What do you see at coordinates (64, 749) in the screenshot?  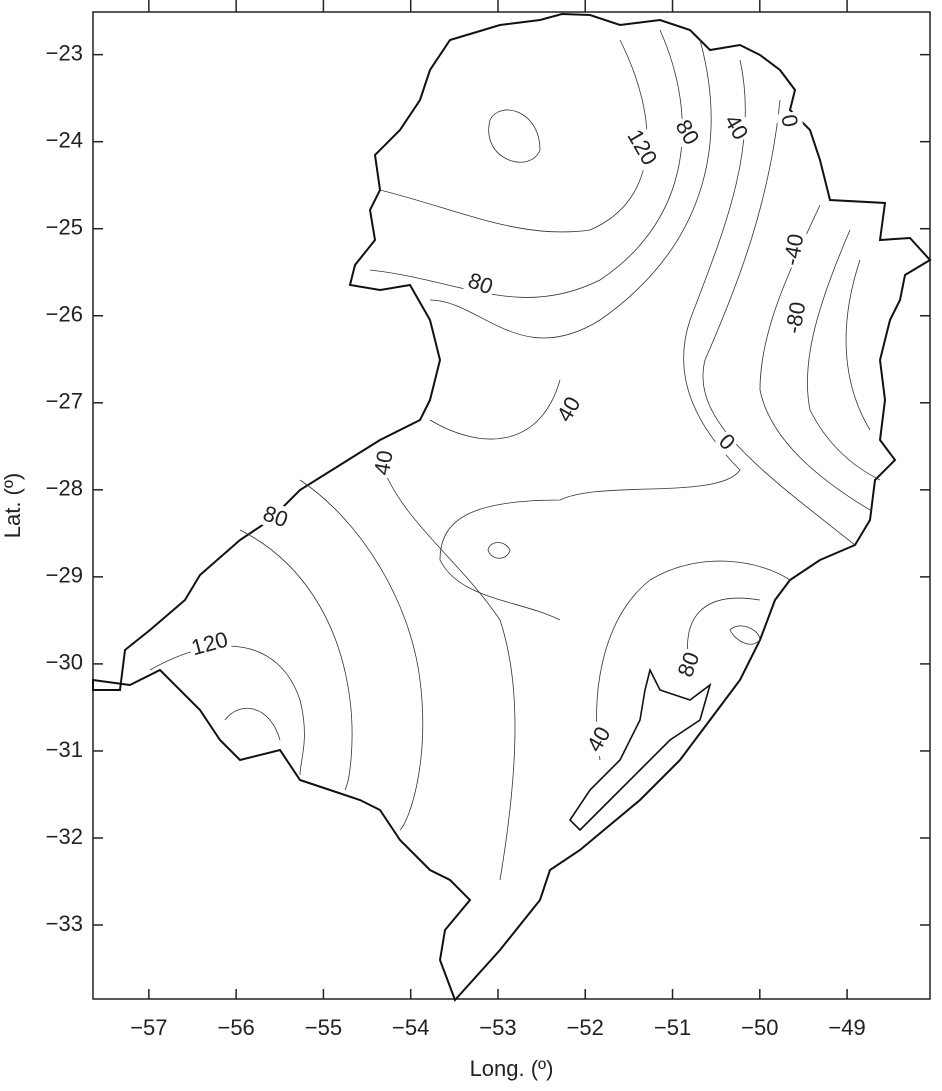 I see `y-tick-label: −31` at bounding box center [64, 749].